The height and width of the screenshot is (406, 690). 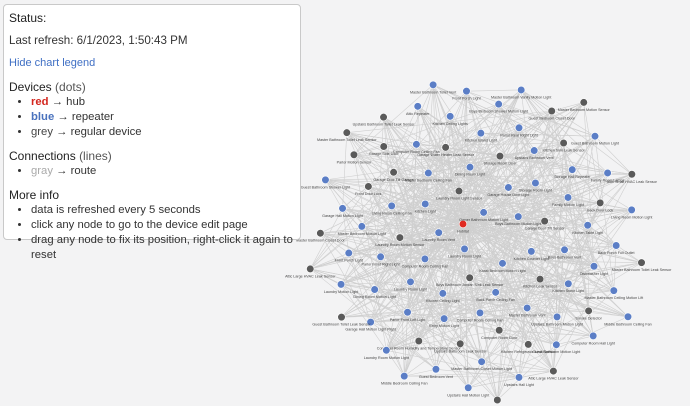 I want to click on device-node-repeater: Back Porch Full Outlet, so click(x=616, y=248).